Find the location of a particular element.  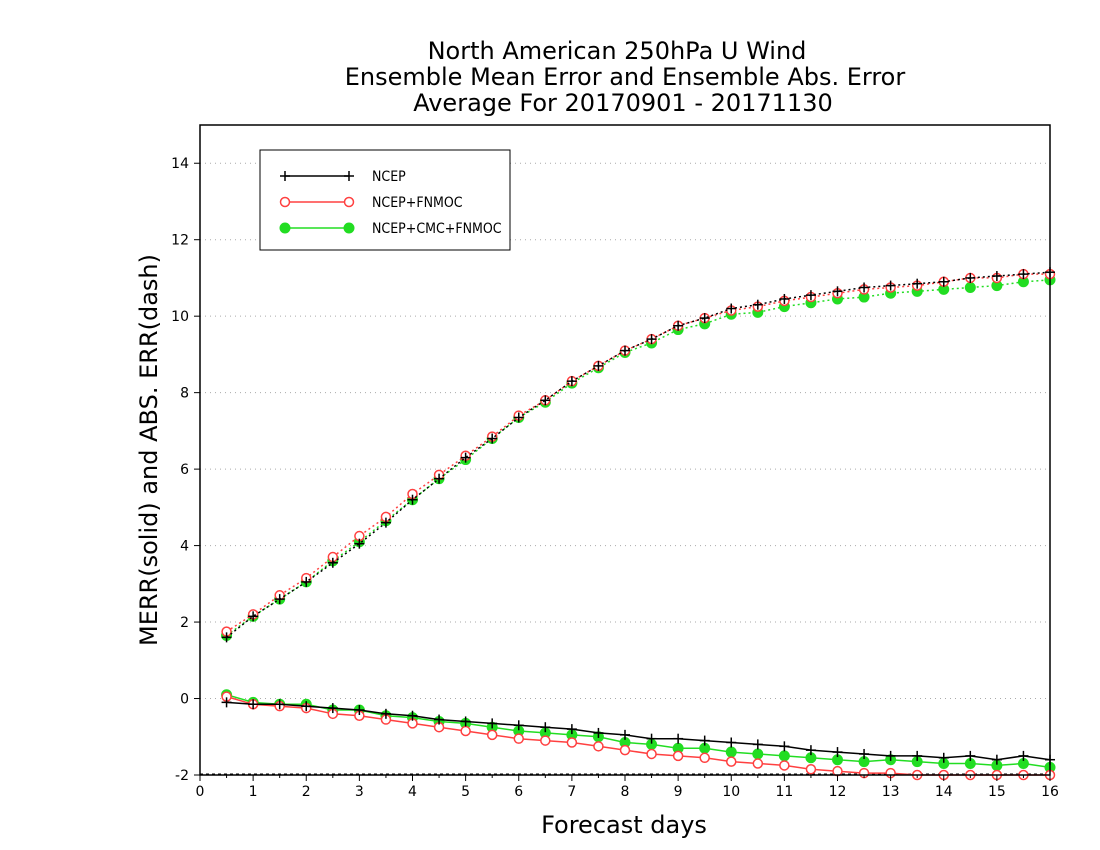

x-tick-label: 8 is located at coordinates (625, 792).